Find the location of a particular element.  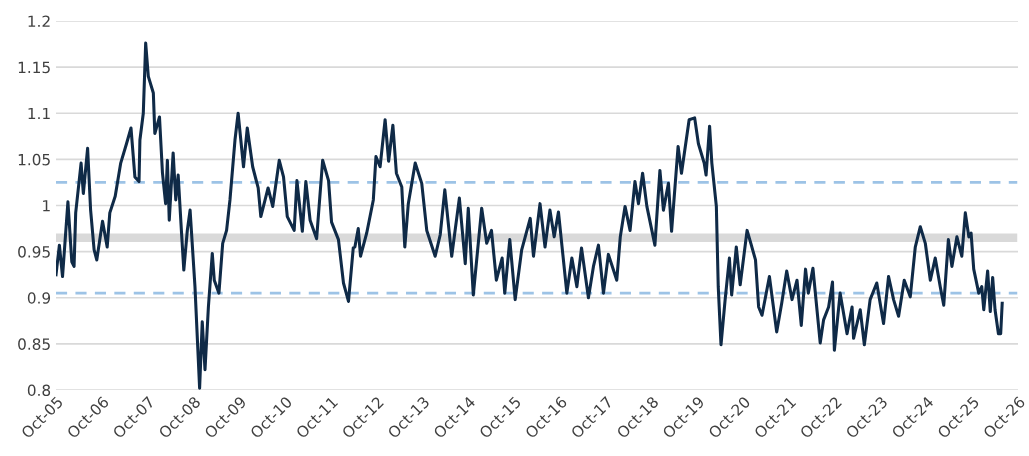

y-tick-label: 1.15 is located at coordinates (34, 67).